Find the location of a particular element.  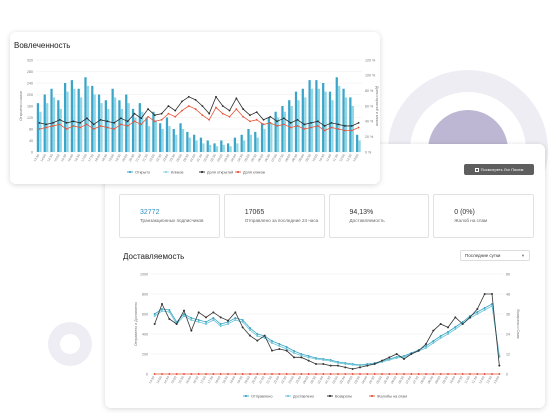

x-tick-label: 18:00 is located at coordinates (218, 379).